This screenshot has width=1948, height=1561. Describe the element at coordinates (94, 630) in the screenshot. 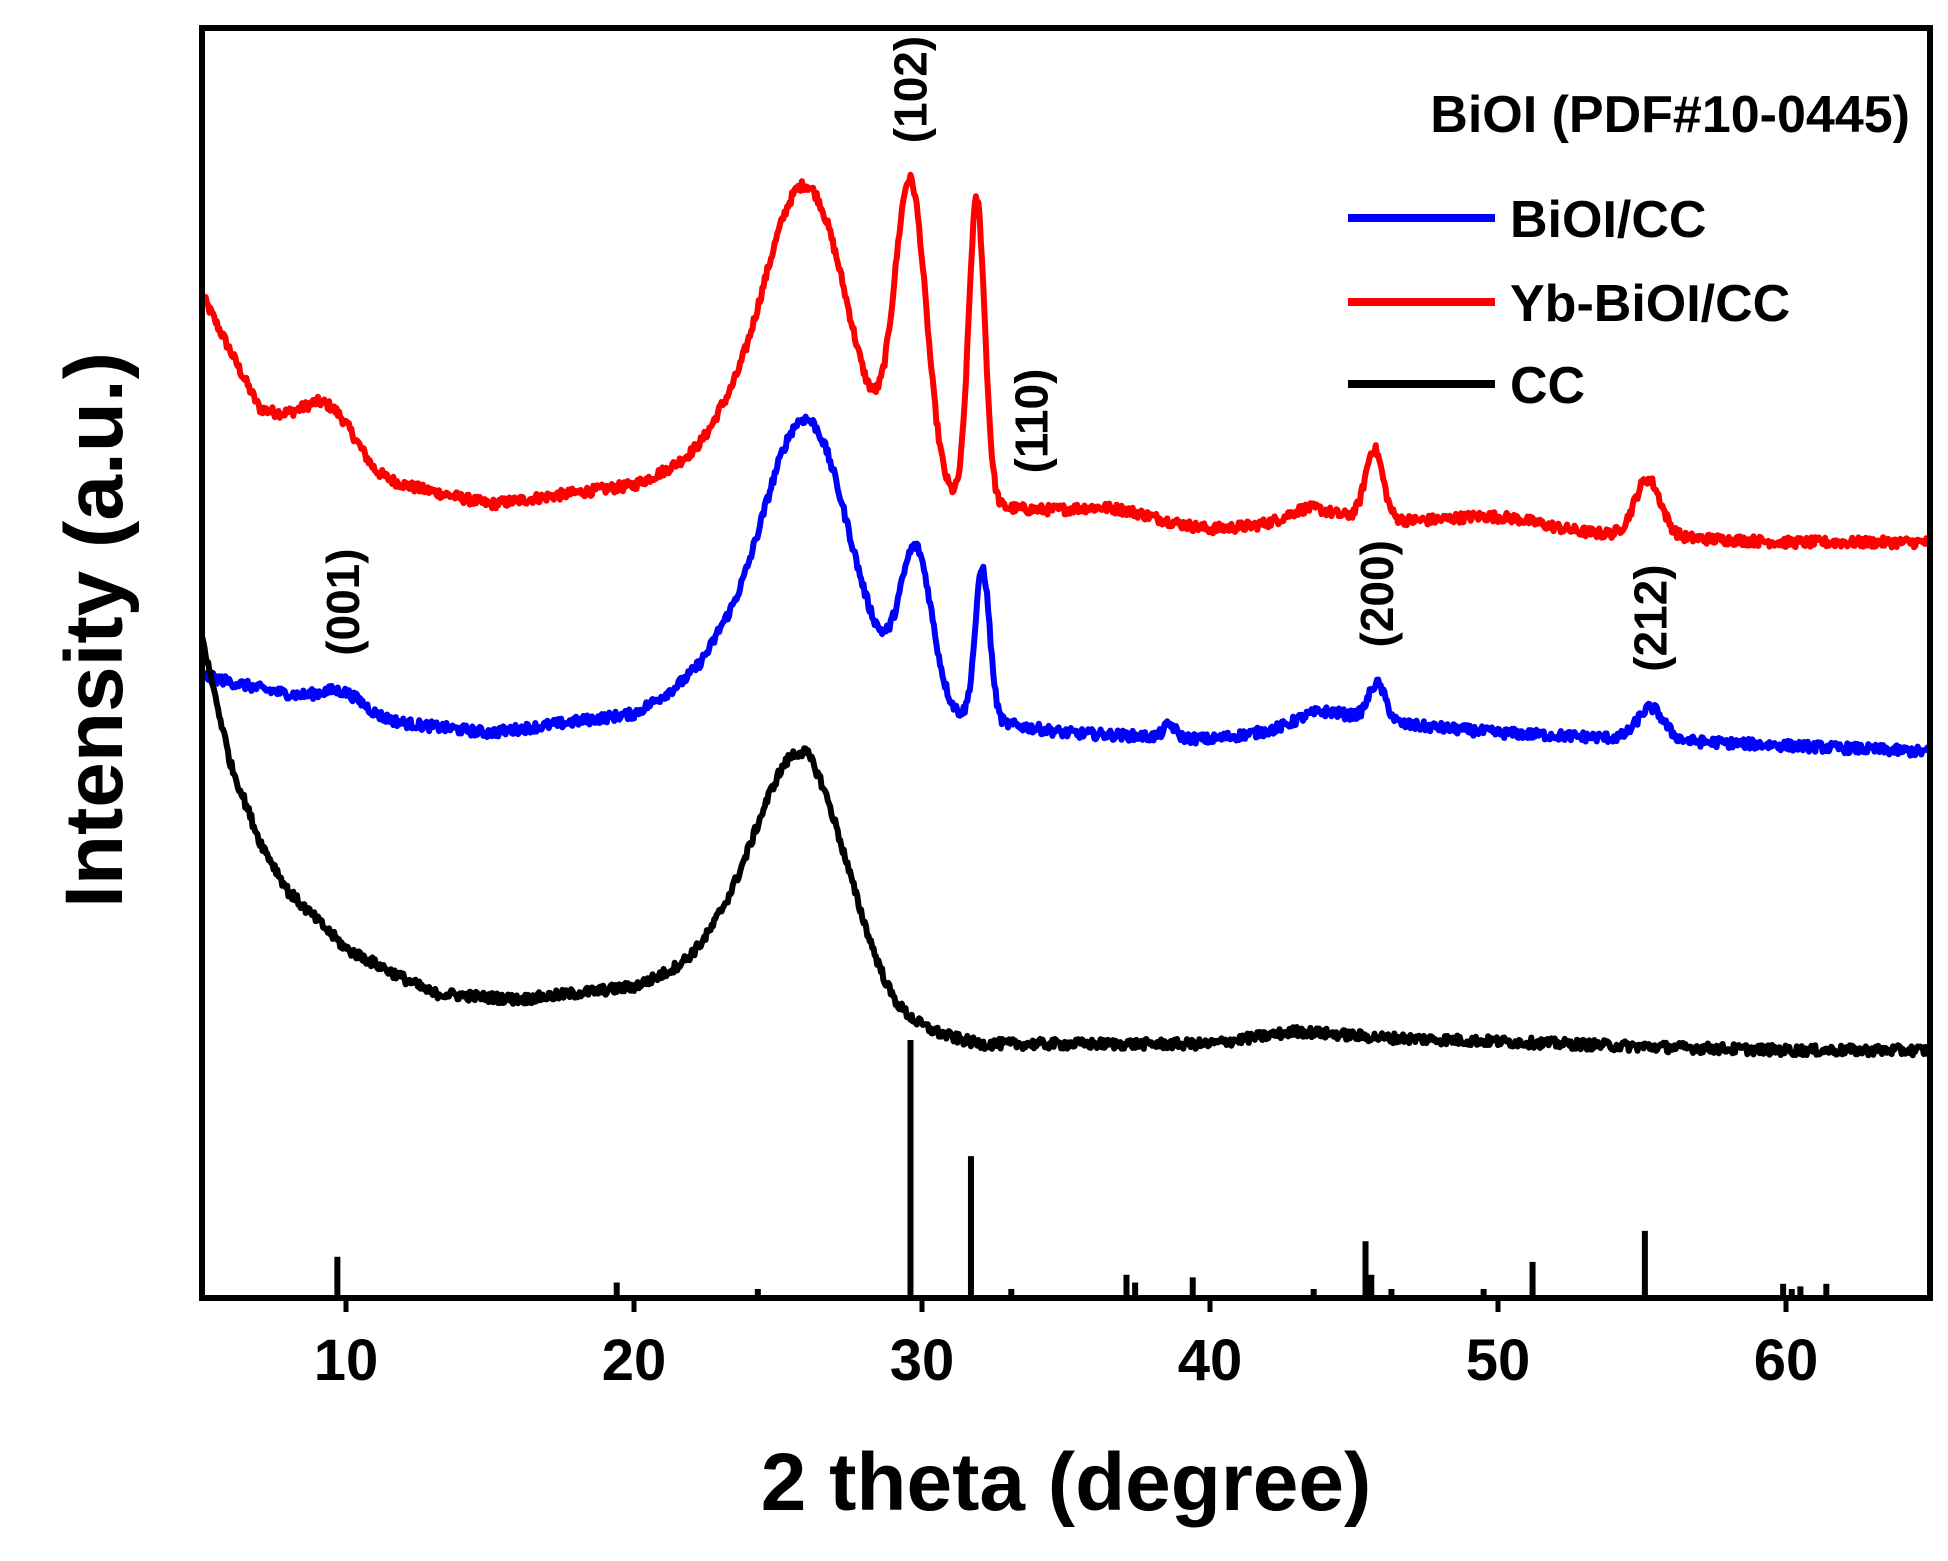

I see `y-axis-title: Intensity (a.u.)` at that location.